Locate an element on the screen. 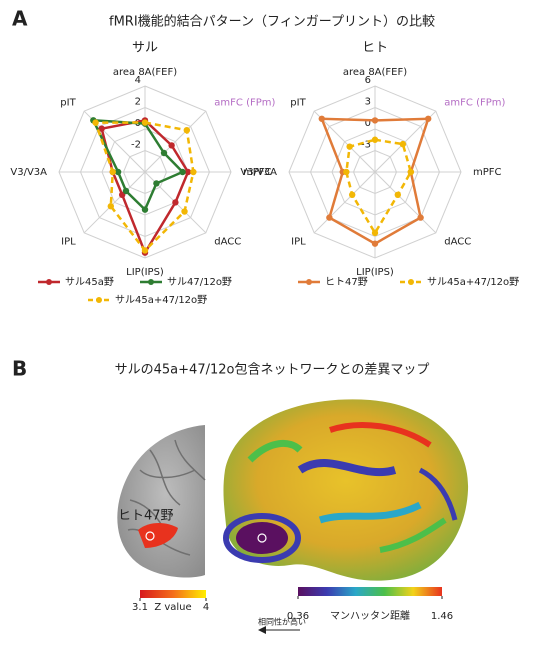  seed-label: ヒト47野 is located at coordinates (146, 516).